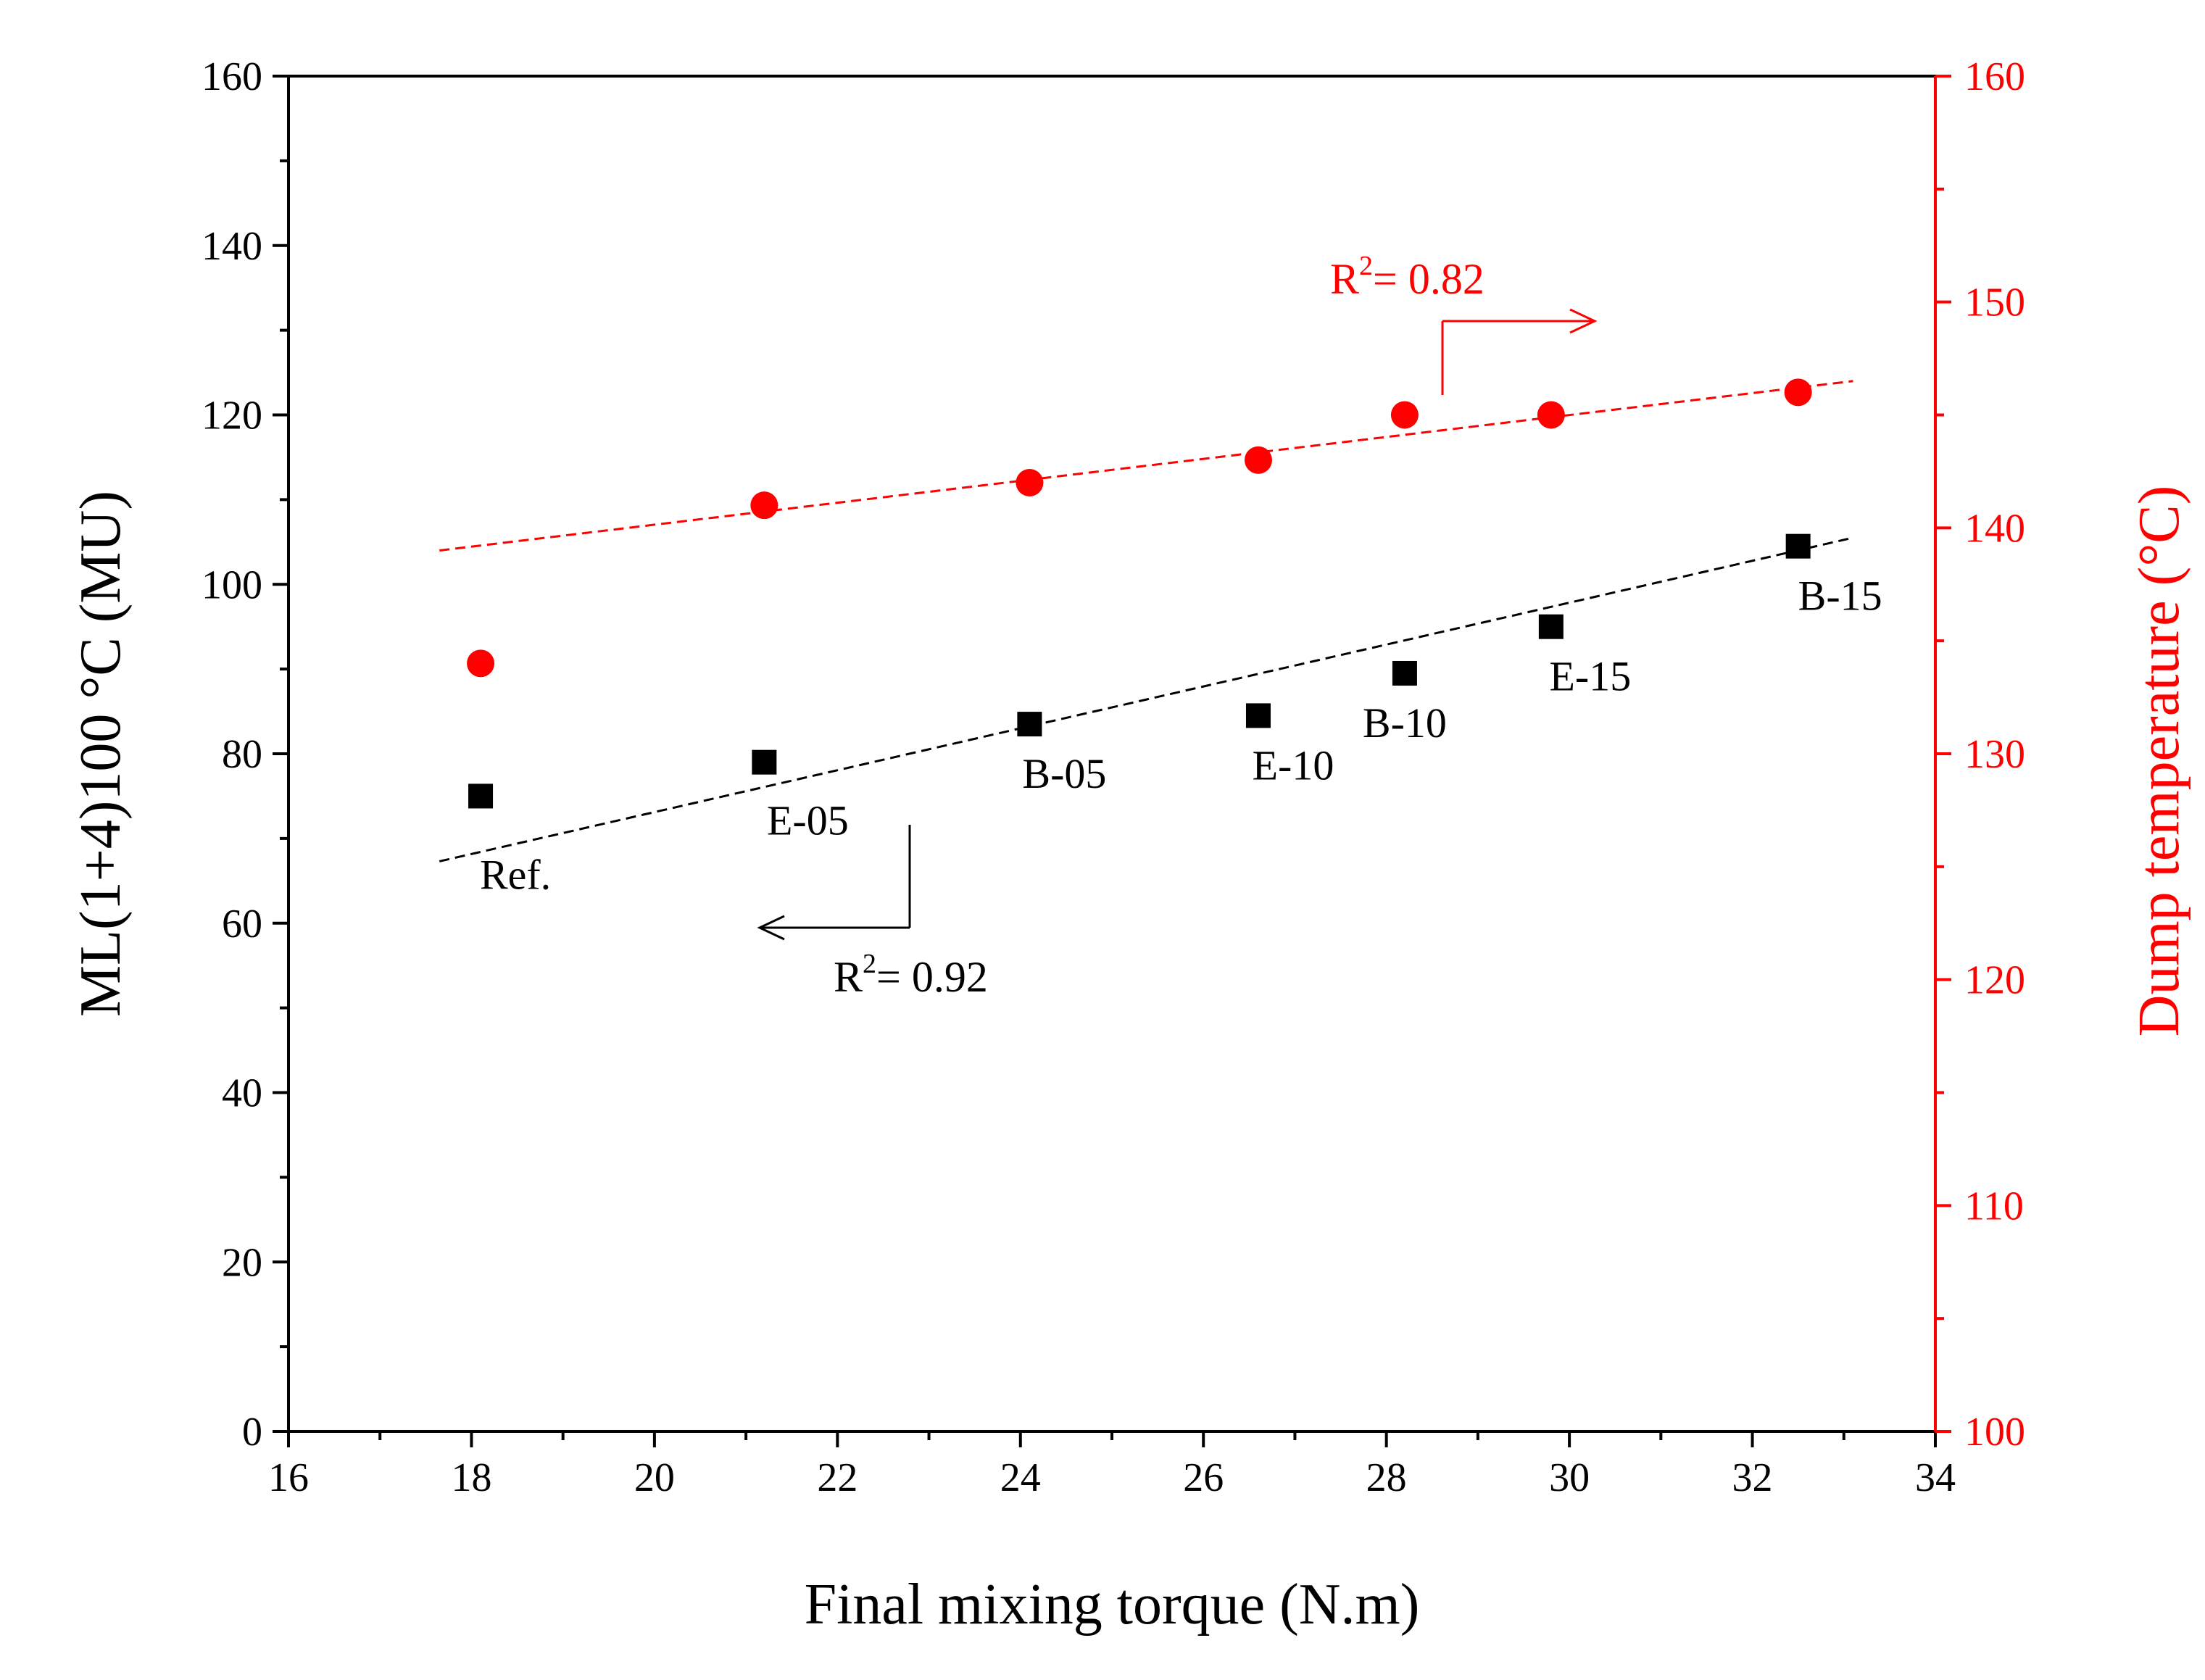 This screenshot has height=1680, width=2205. I want to click on x-axis-title: Final mixing torque (N.m), so click(1112, 1605).